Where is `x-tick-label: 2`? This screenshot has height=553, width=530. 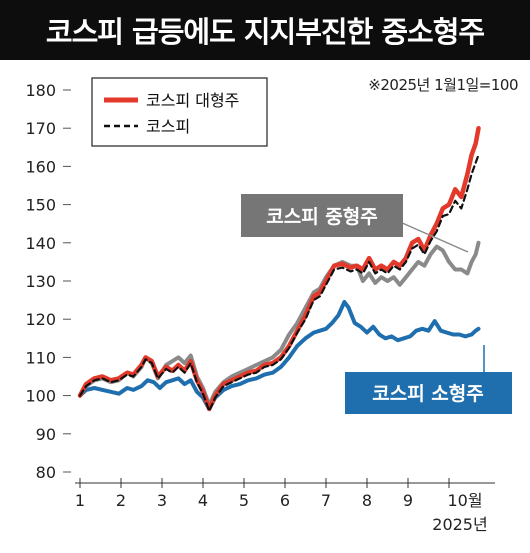 x-tick-label: 2 is located at coordinates (121, 500).